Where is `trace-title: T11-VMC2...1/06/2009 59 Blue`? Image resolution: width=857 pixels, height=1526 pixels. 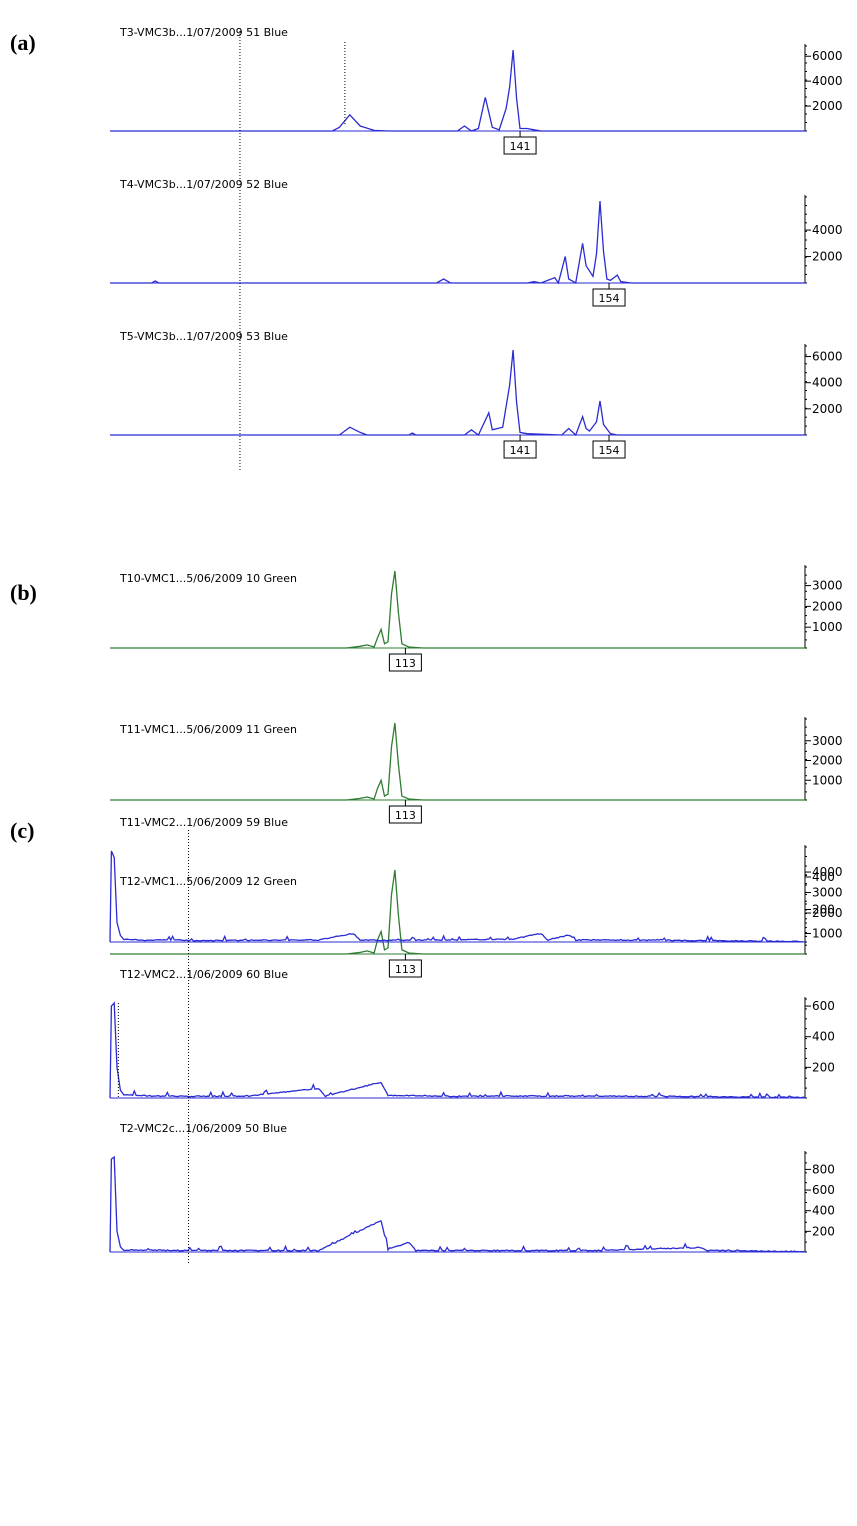 trace-title: T11-VMC2...1/06/2009 59 Blue is located at coordinates (203, 822).